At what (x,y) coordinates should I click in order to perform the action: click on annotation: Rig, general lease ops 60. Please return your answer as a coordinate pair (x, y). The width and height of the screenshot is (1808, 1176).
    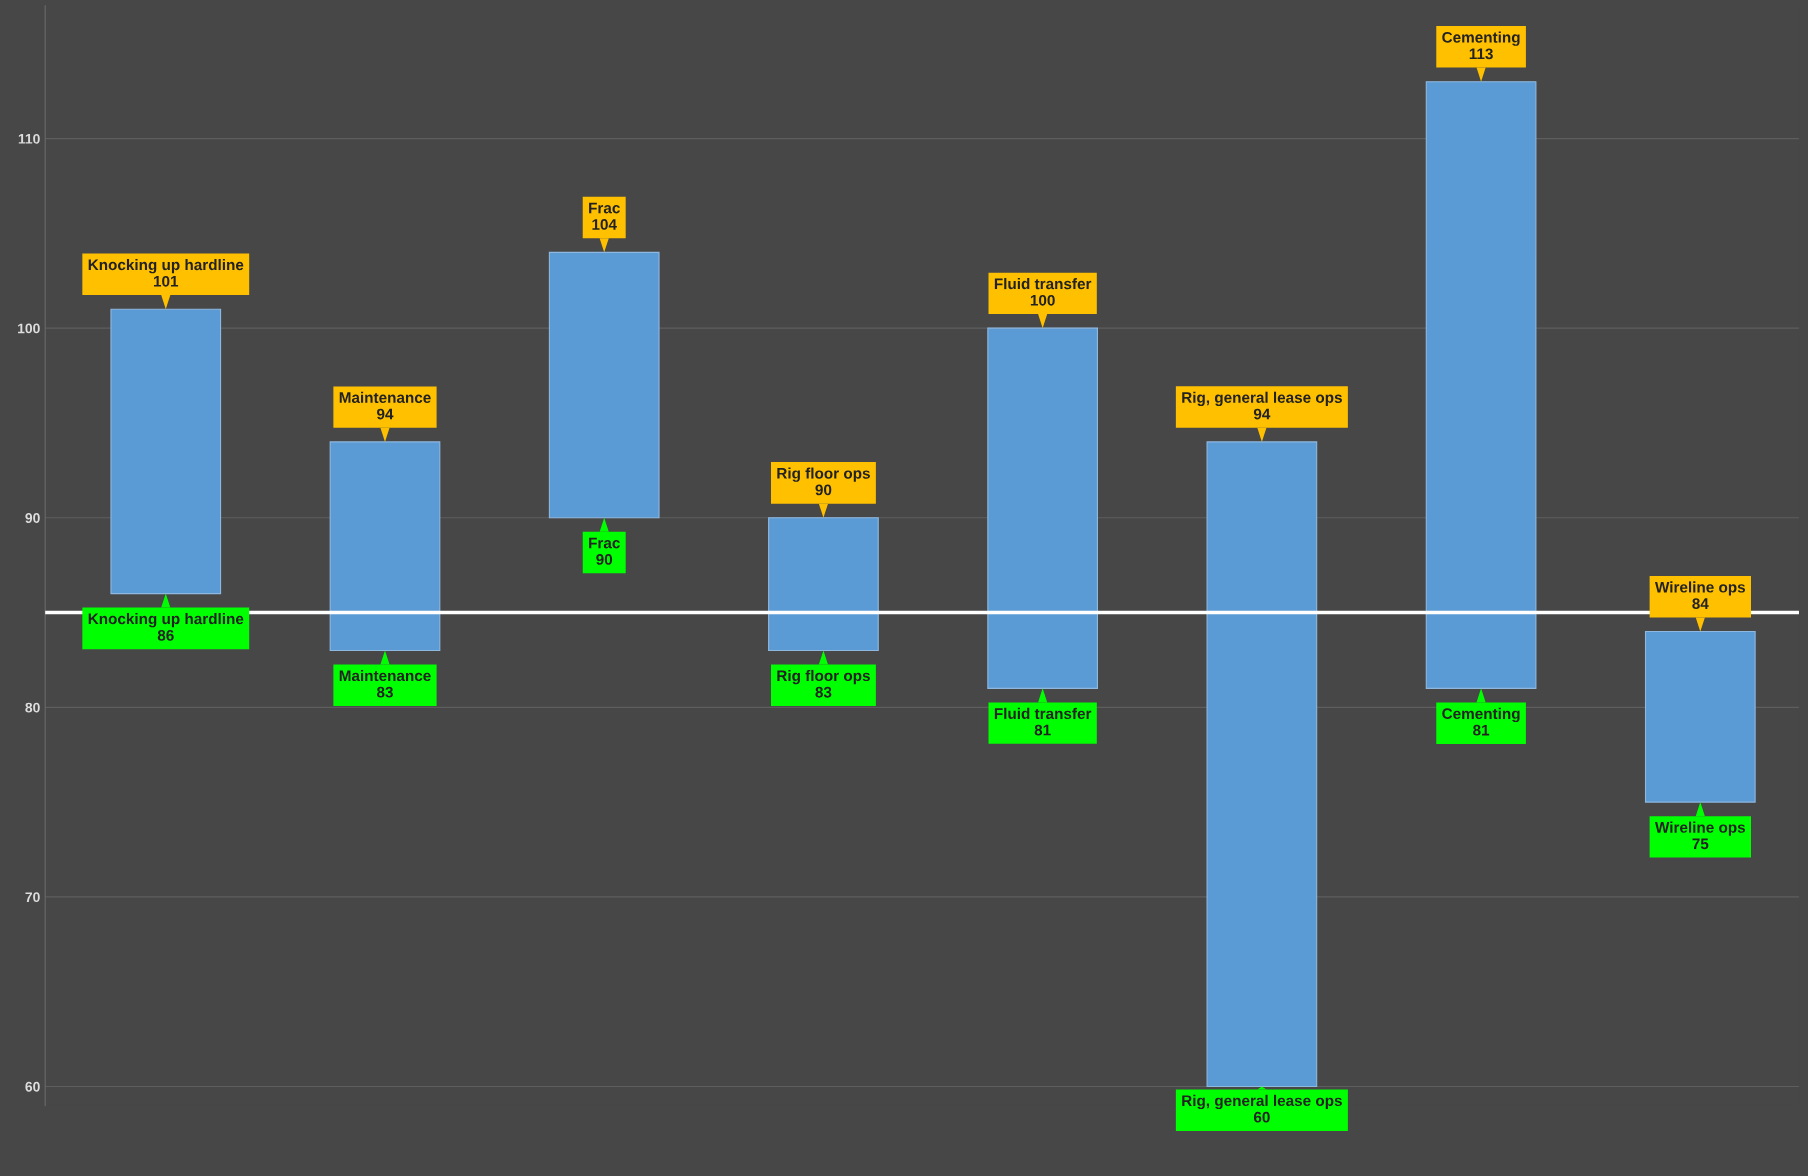
    Looking at the image, I should click on (1262, 1108).